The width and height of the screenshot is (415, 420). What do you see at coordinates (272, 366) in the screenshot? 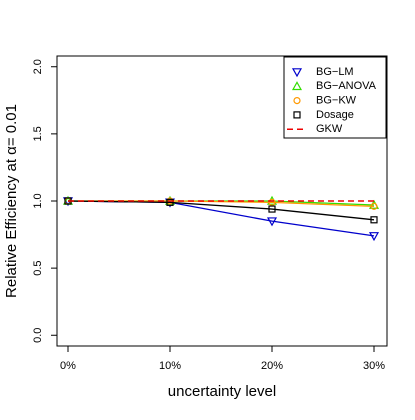
I see `x-tick-label: 20%` at bounding box center [272, 366].